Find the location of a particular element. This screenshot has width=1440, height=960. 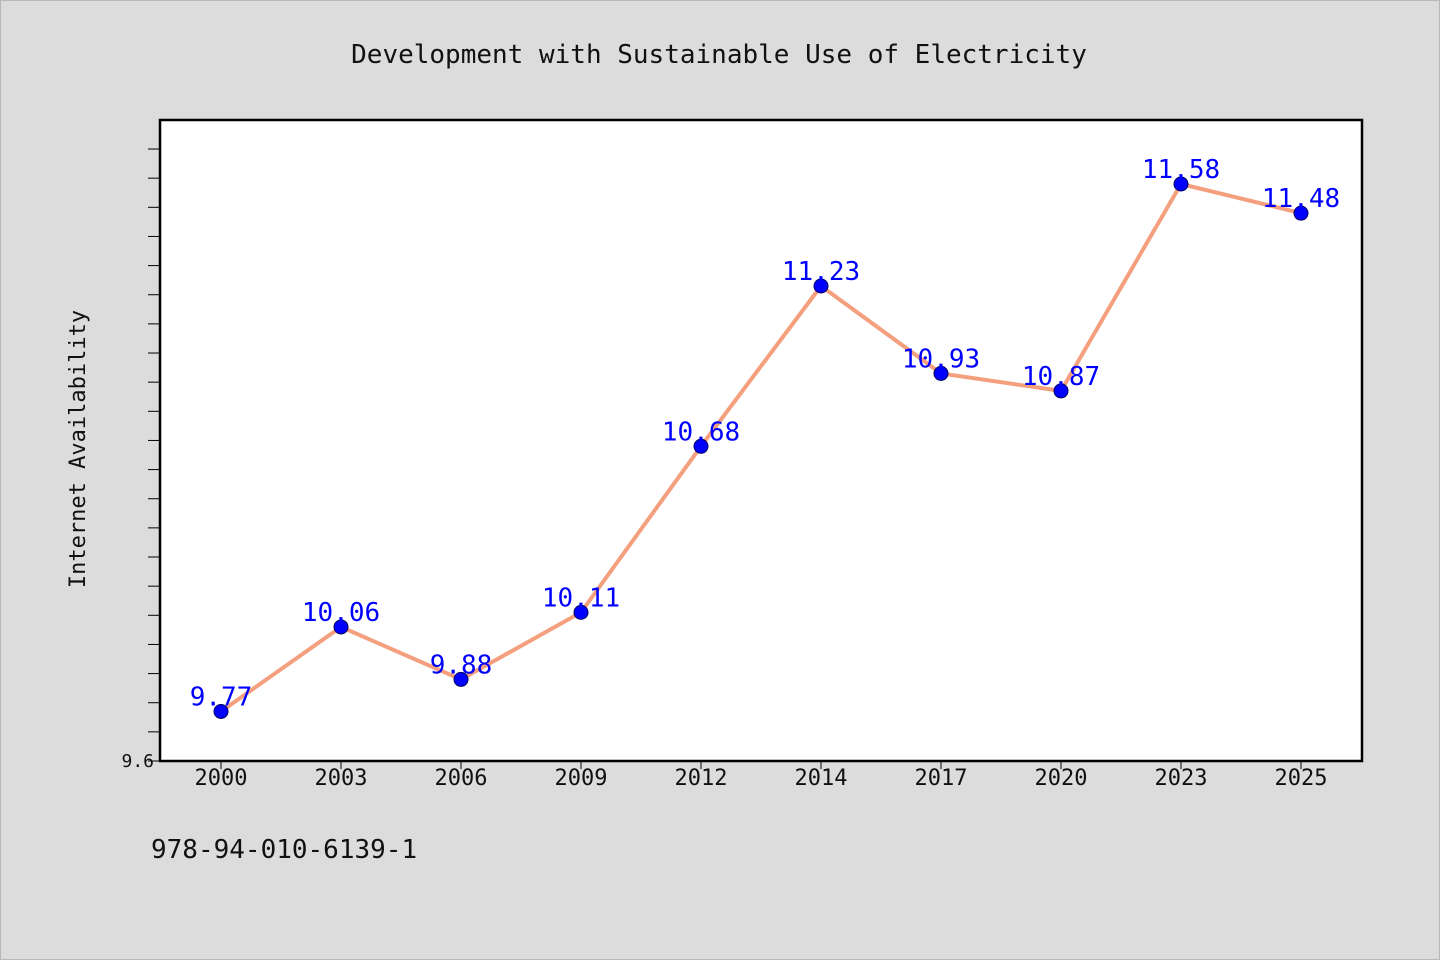

x-tick-label: 2020 is located at coordinates (1061, 778).